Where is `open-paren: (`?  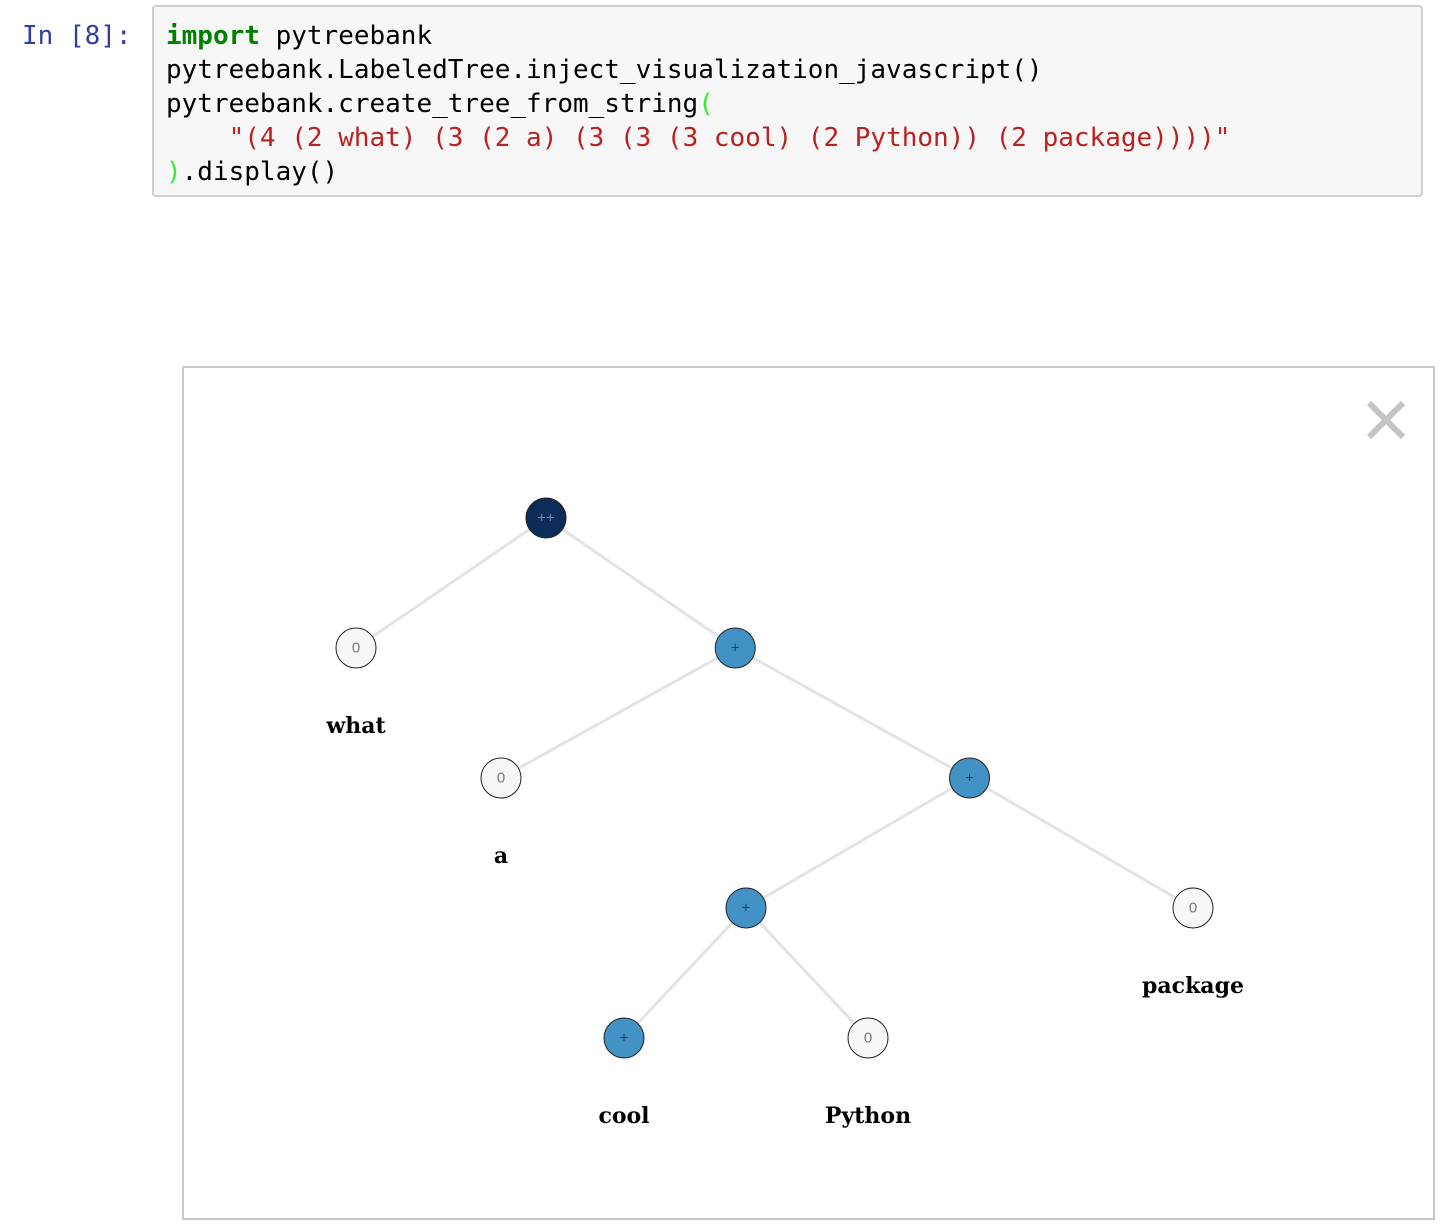 open-paren: ( is located at coordinates (706, 104).